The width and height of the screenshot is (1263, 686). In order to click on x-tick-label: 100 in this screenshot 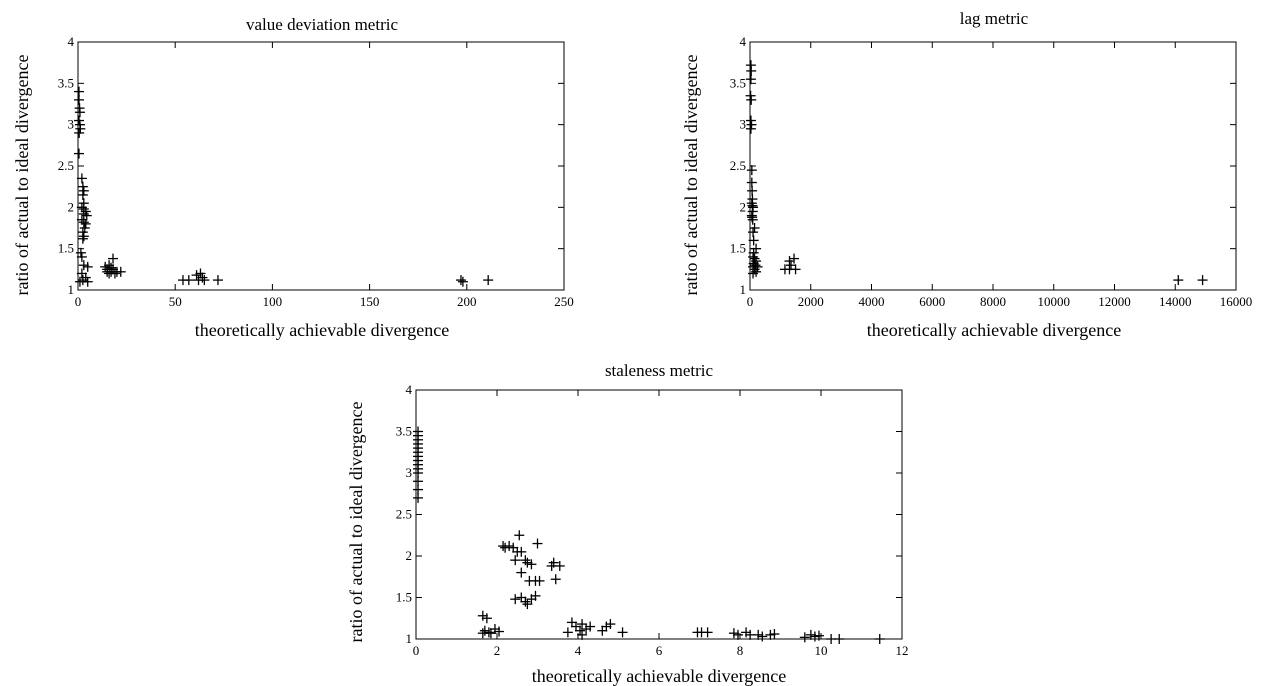, I will do `click(273, 301)`.